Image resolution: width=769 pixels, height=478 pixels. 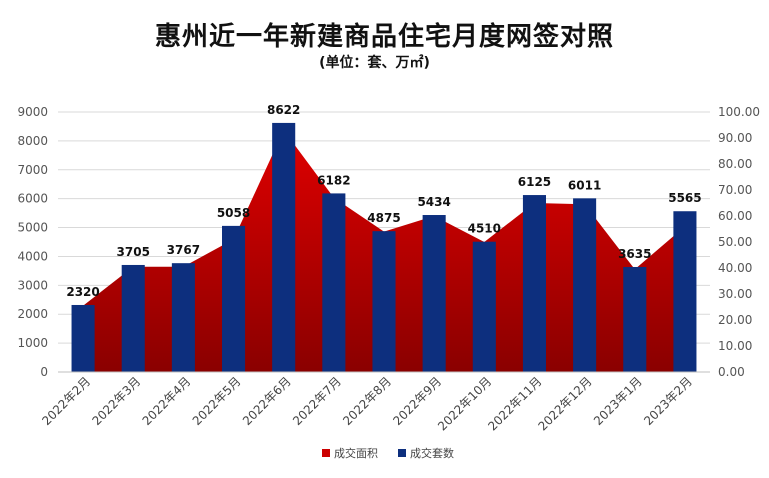 What do you see at coordinates (735, 320) in the screenshot?
I see `y-right-tick-label: 20.00` at bounding box center [735, 320].